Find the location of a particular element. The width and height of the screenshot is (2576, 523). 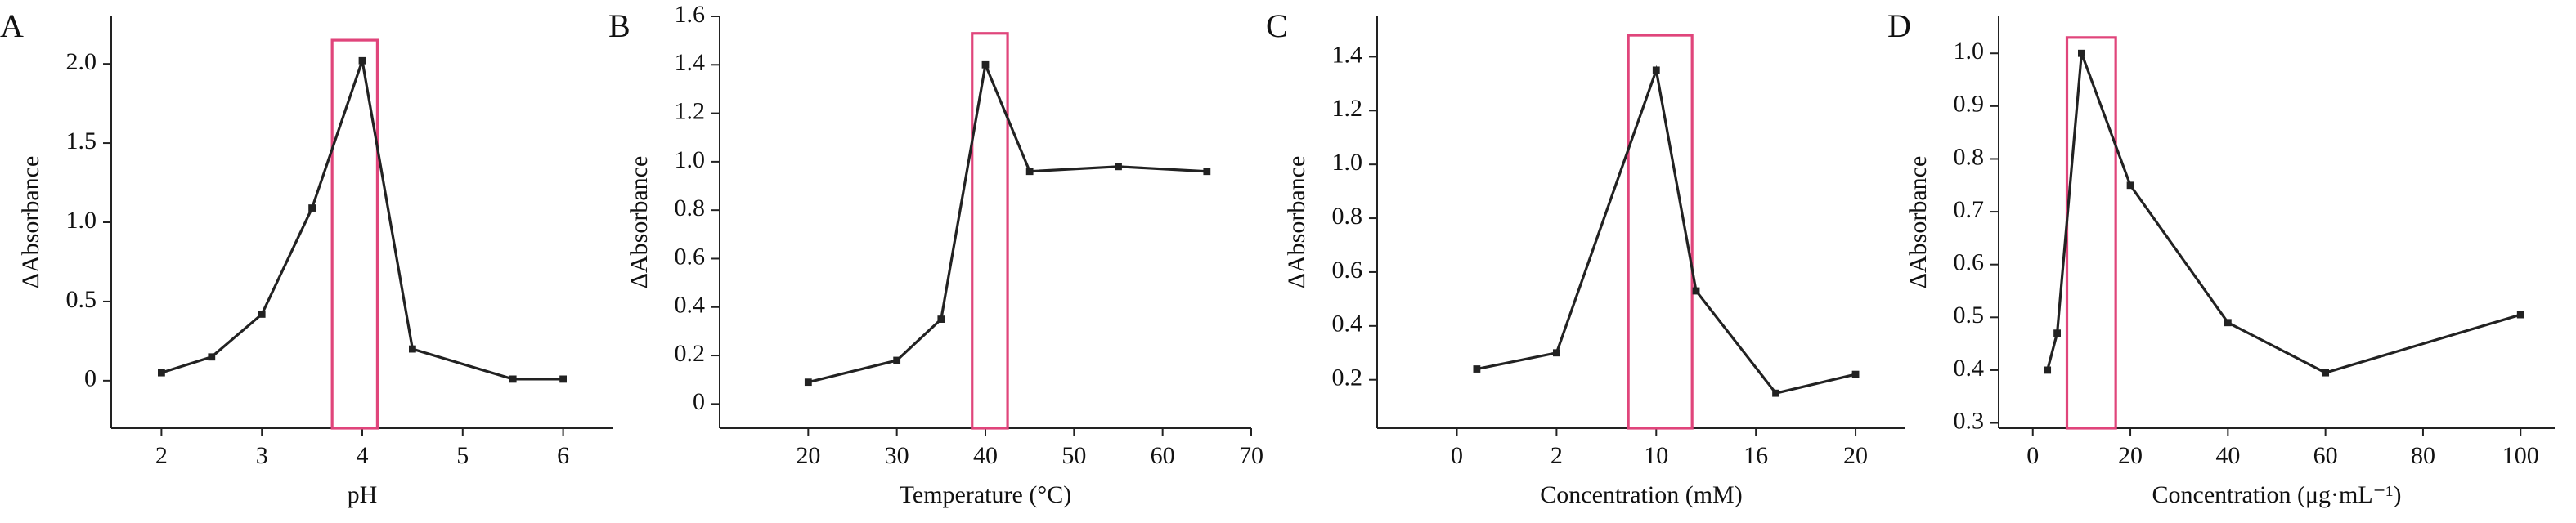

x-axis-label: Concentration (mM) is located at coordinates (1641, 494).